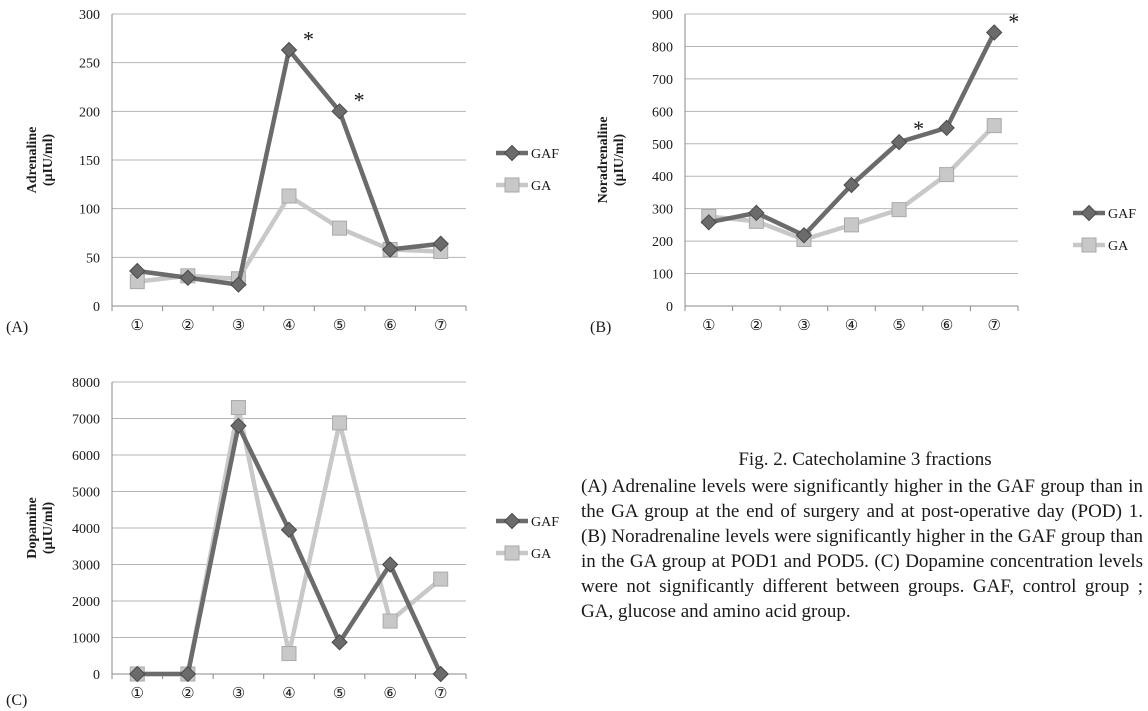 The image size is (1148, 711). What do you see at coordinates (89, 15) in the screenshot?
I see `y-tick-label: 300` at bounding box center [89, 15].